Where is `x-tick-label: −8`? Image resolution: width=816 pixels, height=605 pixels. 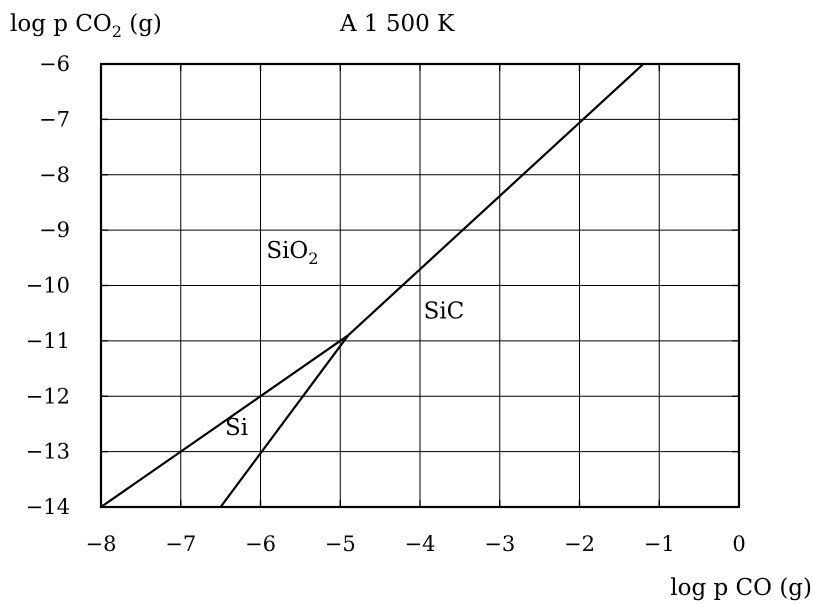 x-tick-label: −8 is located at coordinates (101, 544).